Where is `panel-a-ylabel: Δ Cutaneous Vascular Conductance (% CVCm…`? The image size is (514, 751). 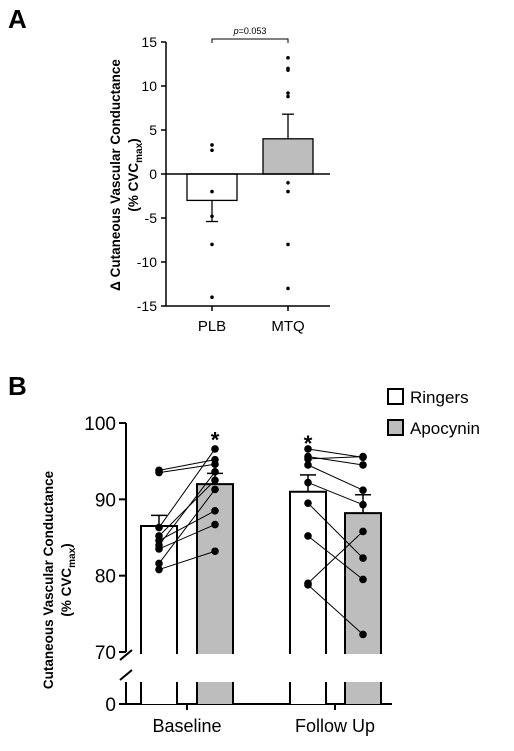 panel-a-ylabel: Δ Cutaneous Vascular Conductance (% CVCm… is located at coordinates (126, 175).